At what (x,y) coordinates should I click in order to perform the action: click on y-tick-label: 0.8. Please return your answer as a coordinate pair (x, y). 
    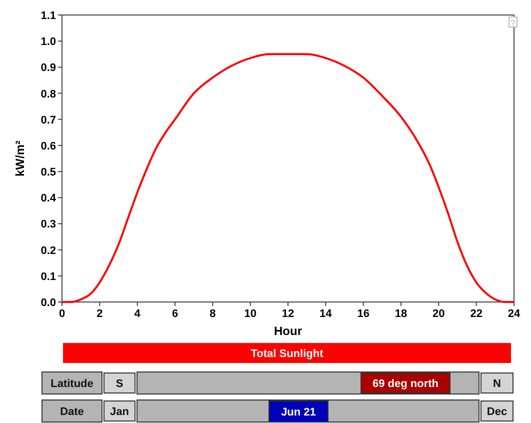
    Looking at the image, I should click on (48, 94).